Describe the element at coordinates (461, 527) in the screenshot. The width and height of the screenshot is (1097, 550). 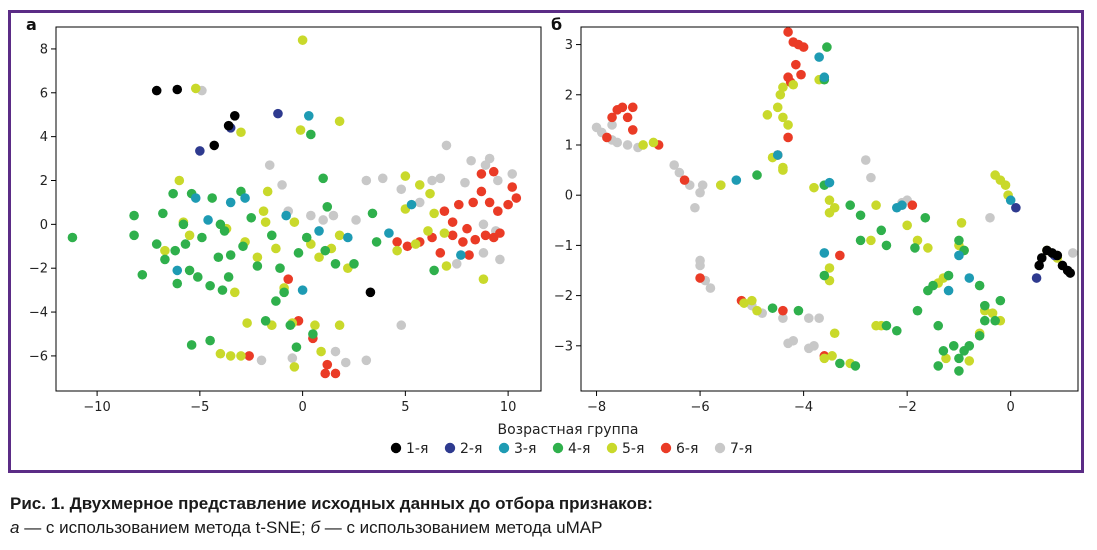
I see `caption-b-text: — с использованием метода uMAP` at that location.